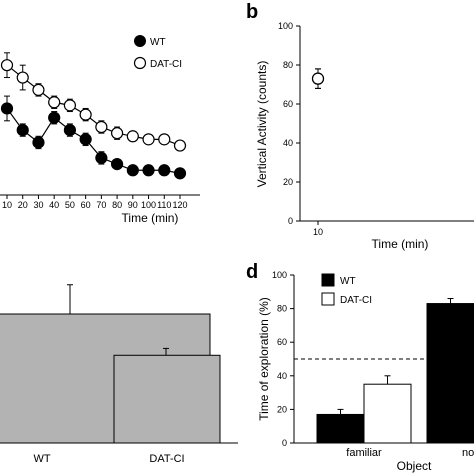 This screenshot has width=474, height=474. Describe the element at coordinates (348, 281) in the screenshot. I see `legend-d-wt-label: WT` at that location.